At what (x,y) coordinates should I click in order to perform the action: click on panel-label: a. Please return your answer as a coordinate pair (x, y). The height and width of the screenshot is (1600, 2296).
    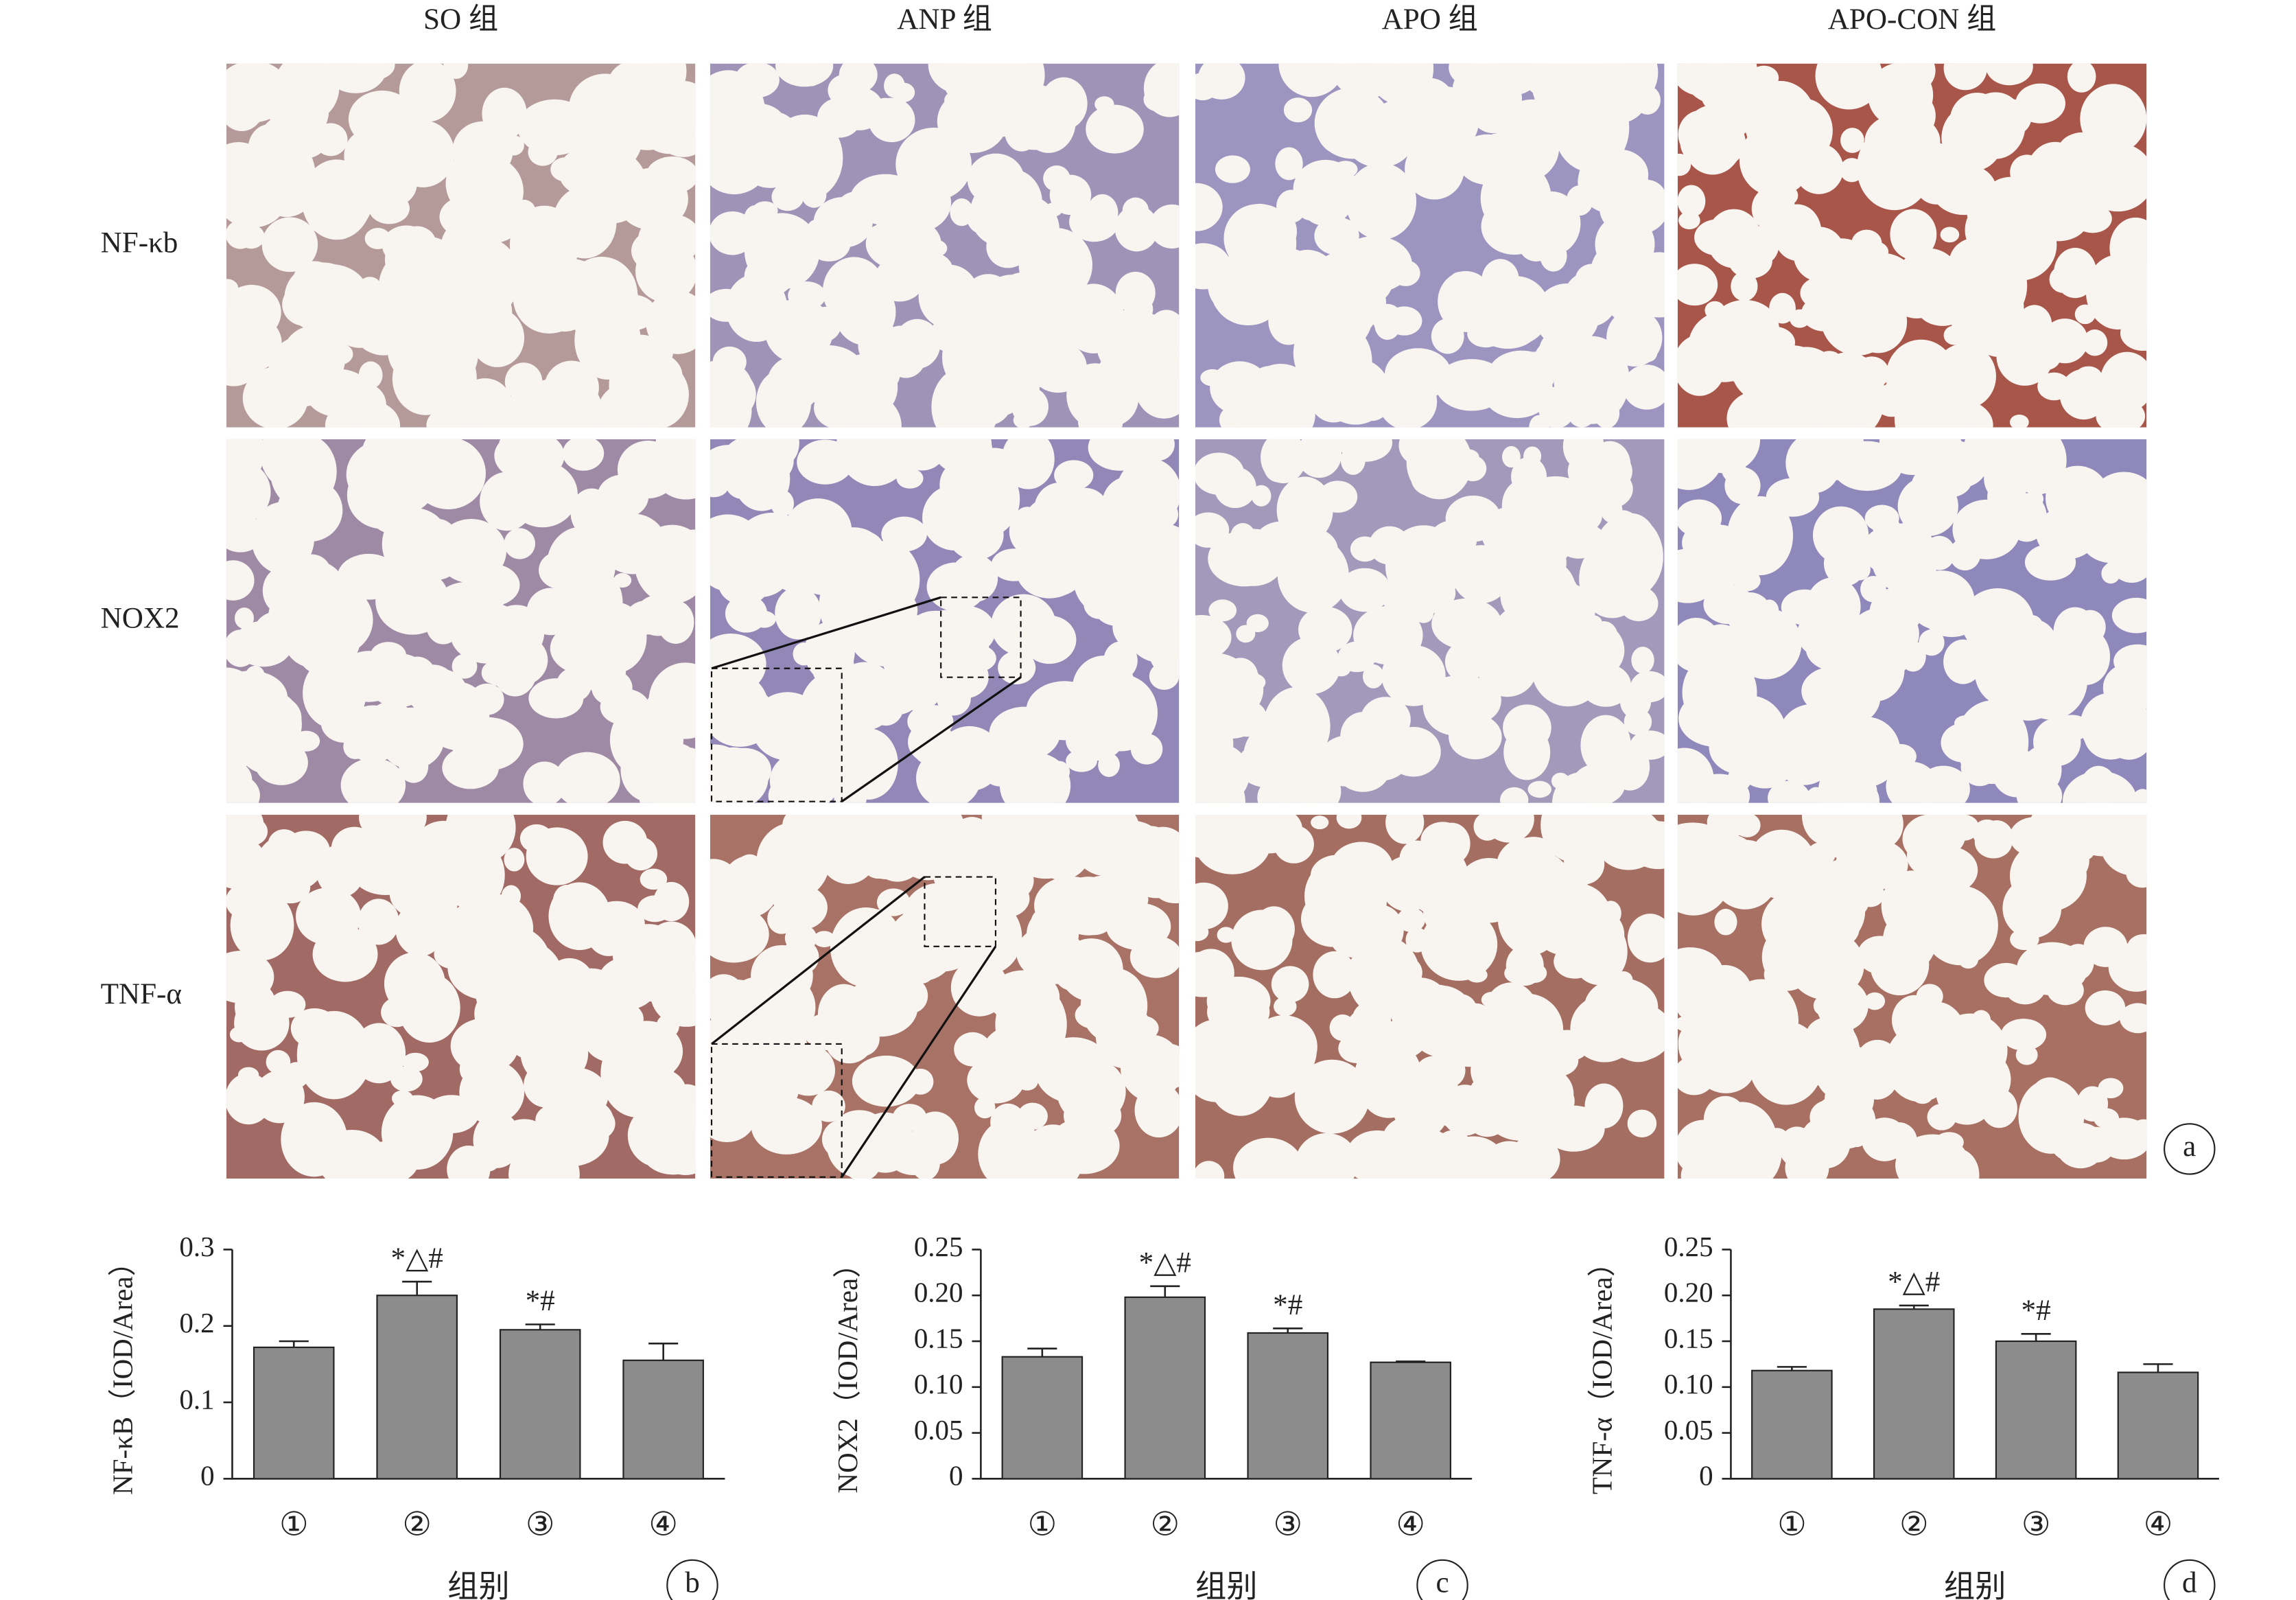
    Looking at the image, I should click on (2189, 1147).